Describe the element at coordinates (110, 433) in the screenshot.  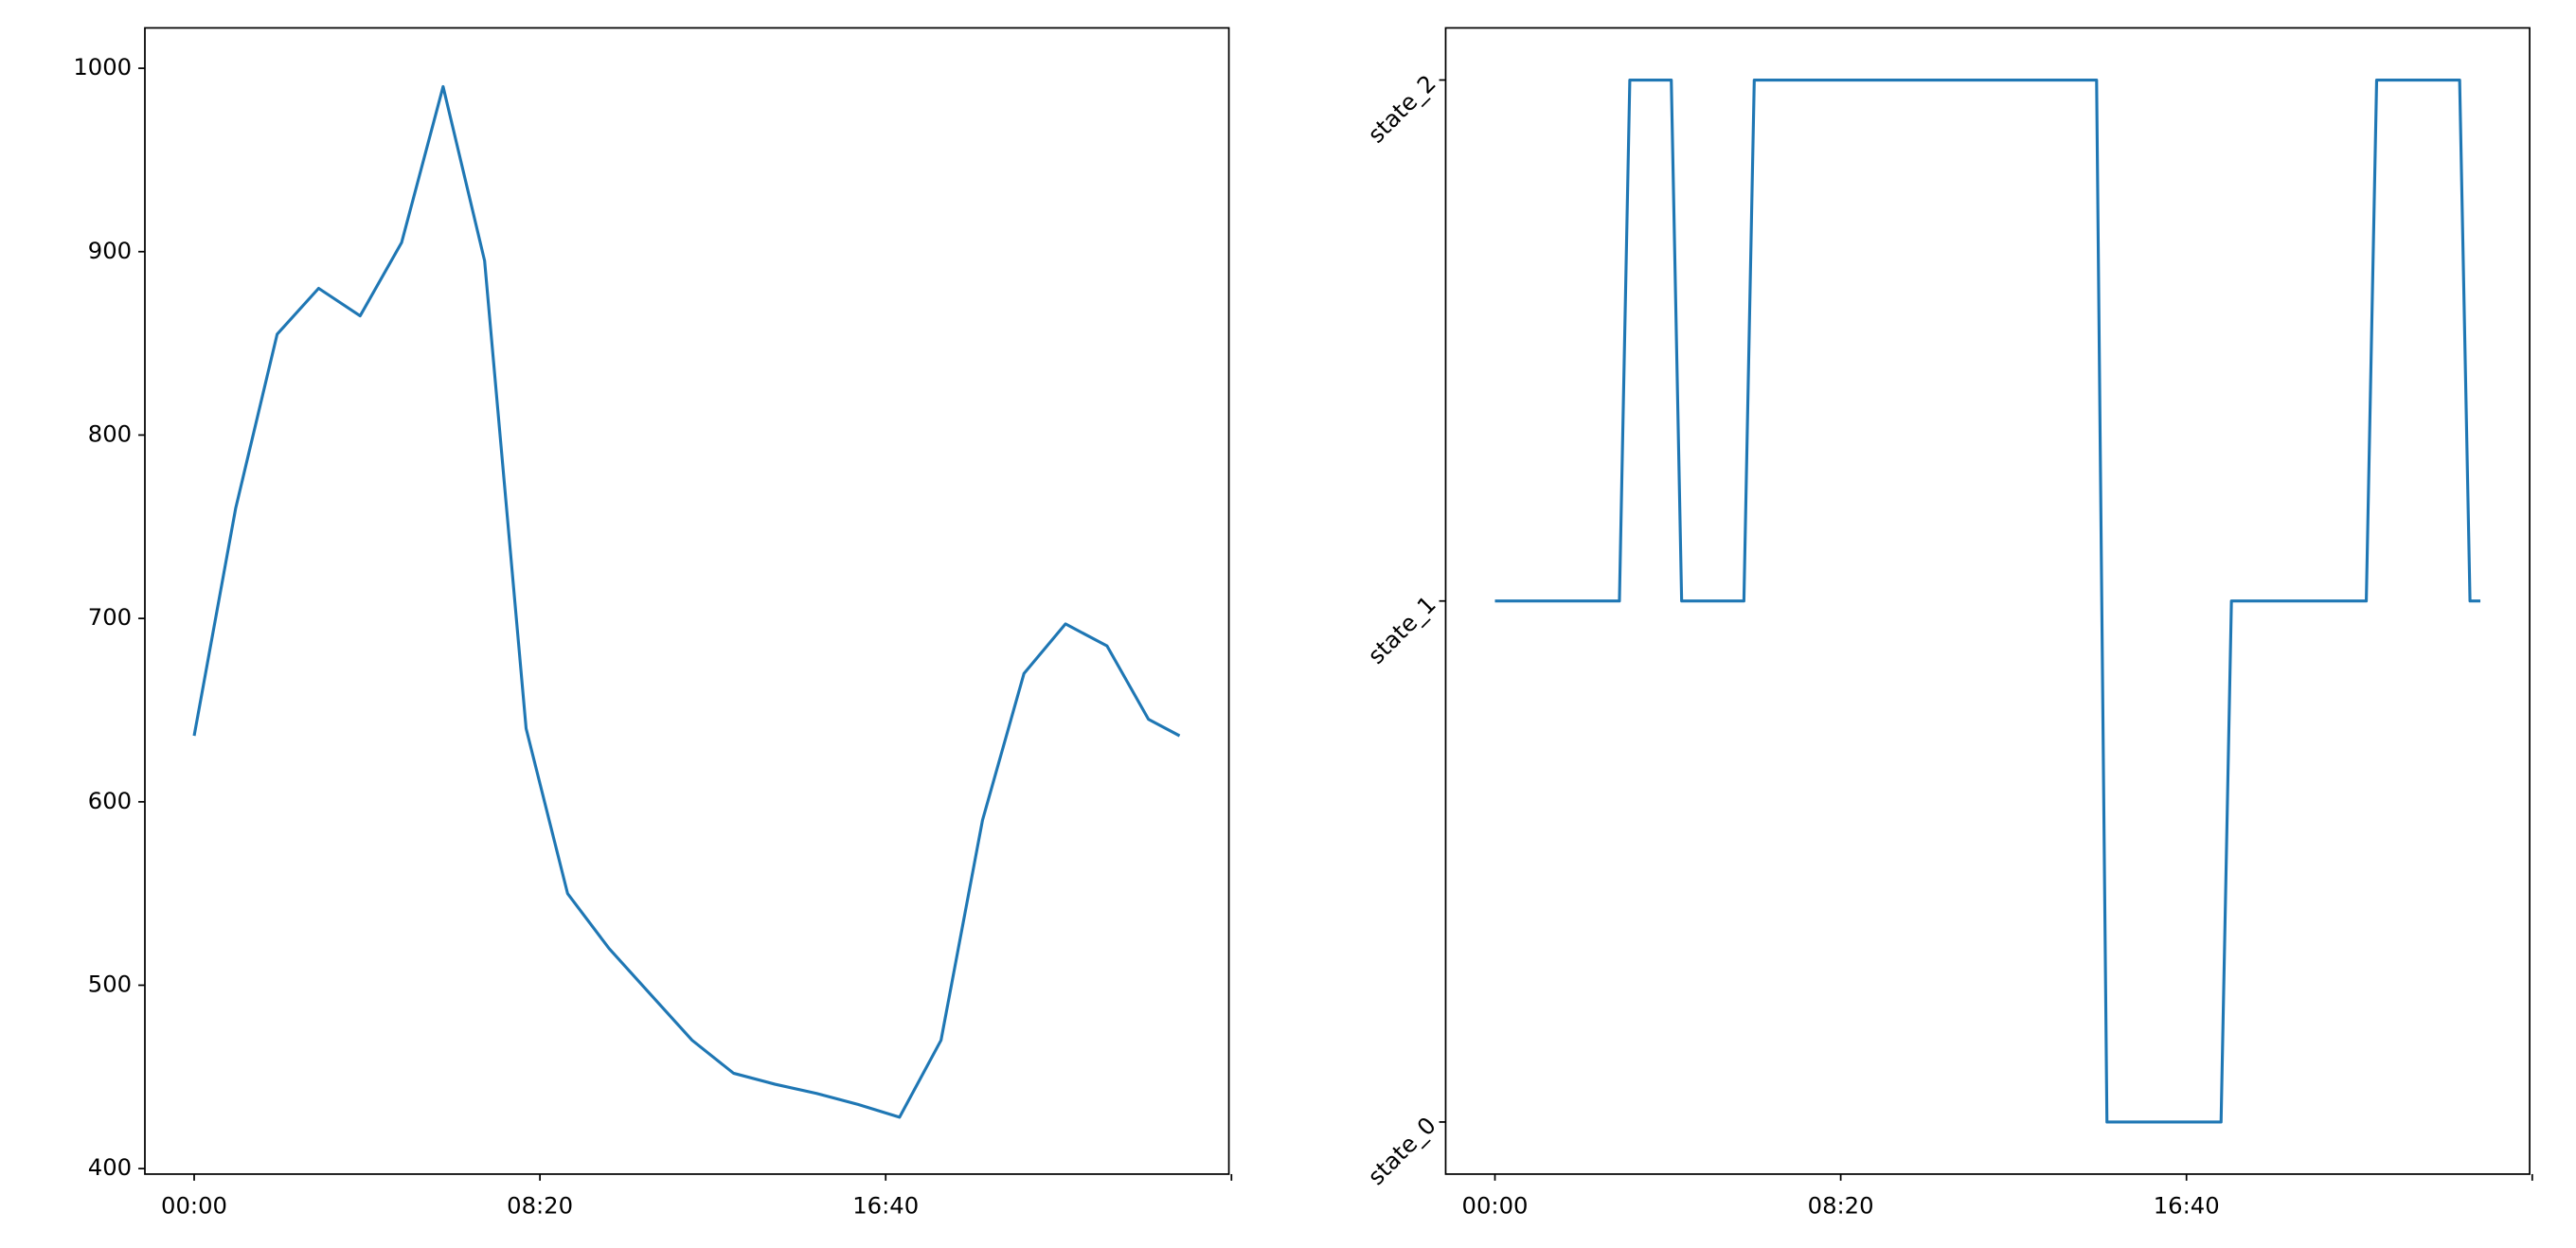
I see `y-tick-label: 800` at that location.